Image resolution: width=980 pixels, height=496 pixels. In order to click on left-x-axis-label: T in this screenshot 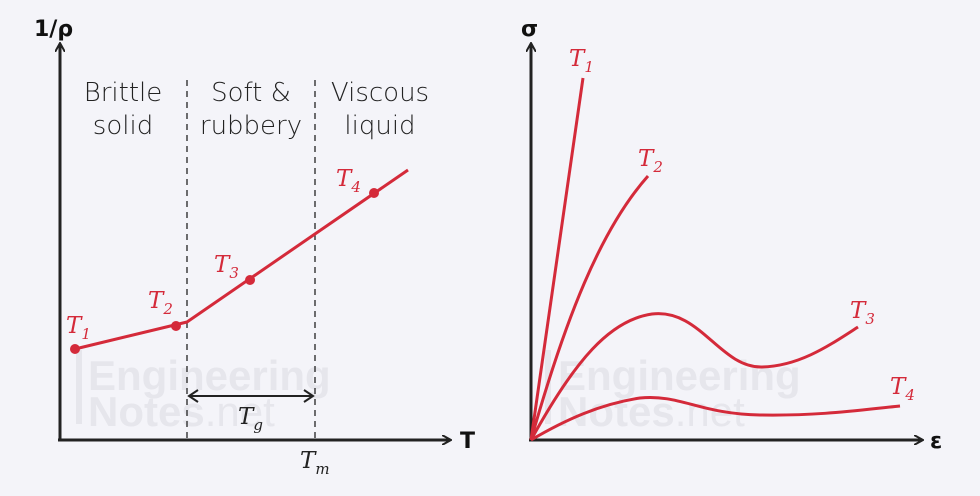, I will do `click(467, 441)`.